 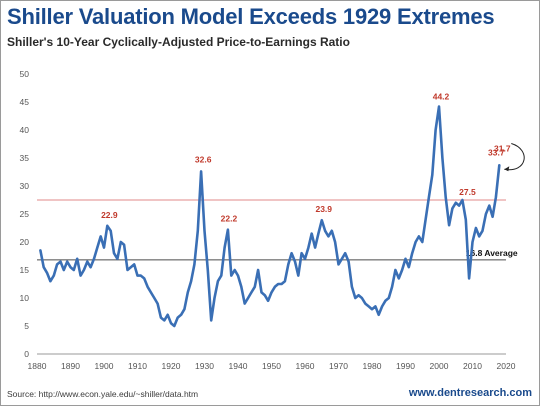 I want to click on value-annotation: 32.6, so click(x=203, y=159).